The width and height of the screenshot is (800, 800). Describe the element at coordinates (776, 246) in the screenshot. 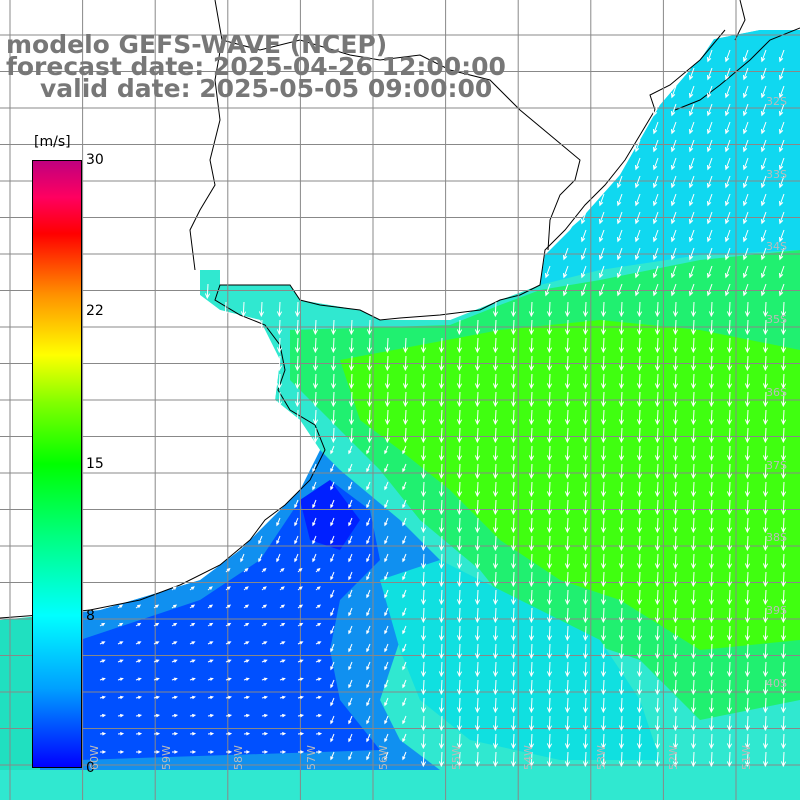

I see `lat-label: 34S` at that location.